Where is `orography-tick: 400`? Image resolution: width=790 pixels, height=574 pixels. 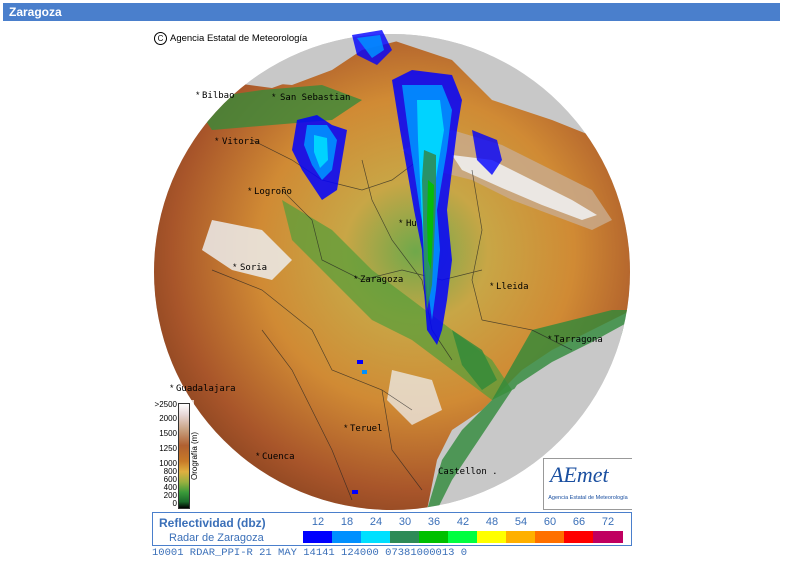 orography-tick: 400 is located at coordinates (170, 487).